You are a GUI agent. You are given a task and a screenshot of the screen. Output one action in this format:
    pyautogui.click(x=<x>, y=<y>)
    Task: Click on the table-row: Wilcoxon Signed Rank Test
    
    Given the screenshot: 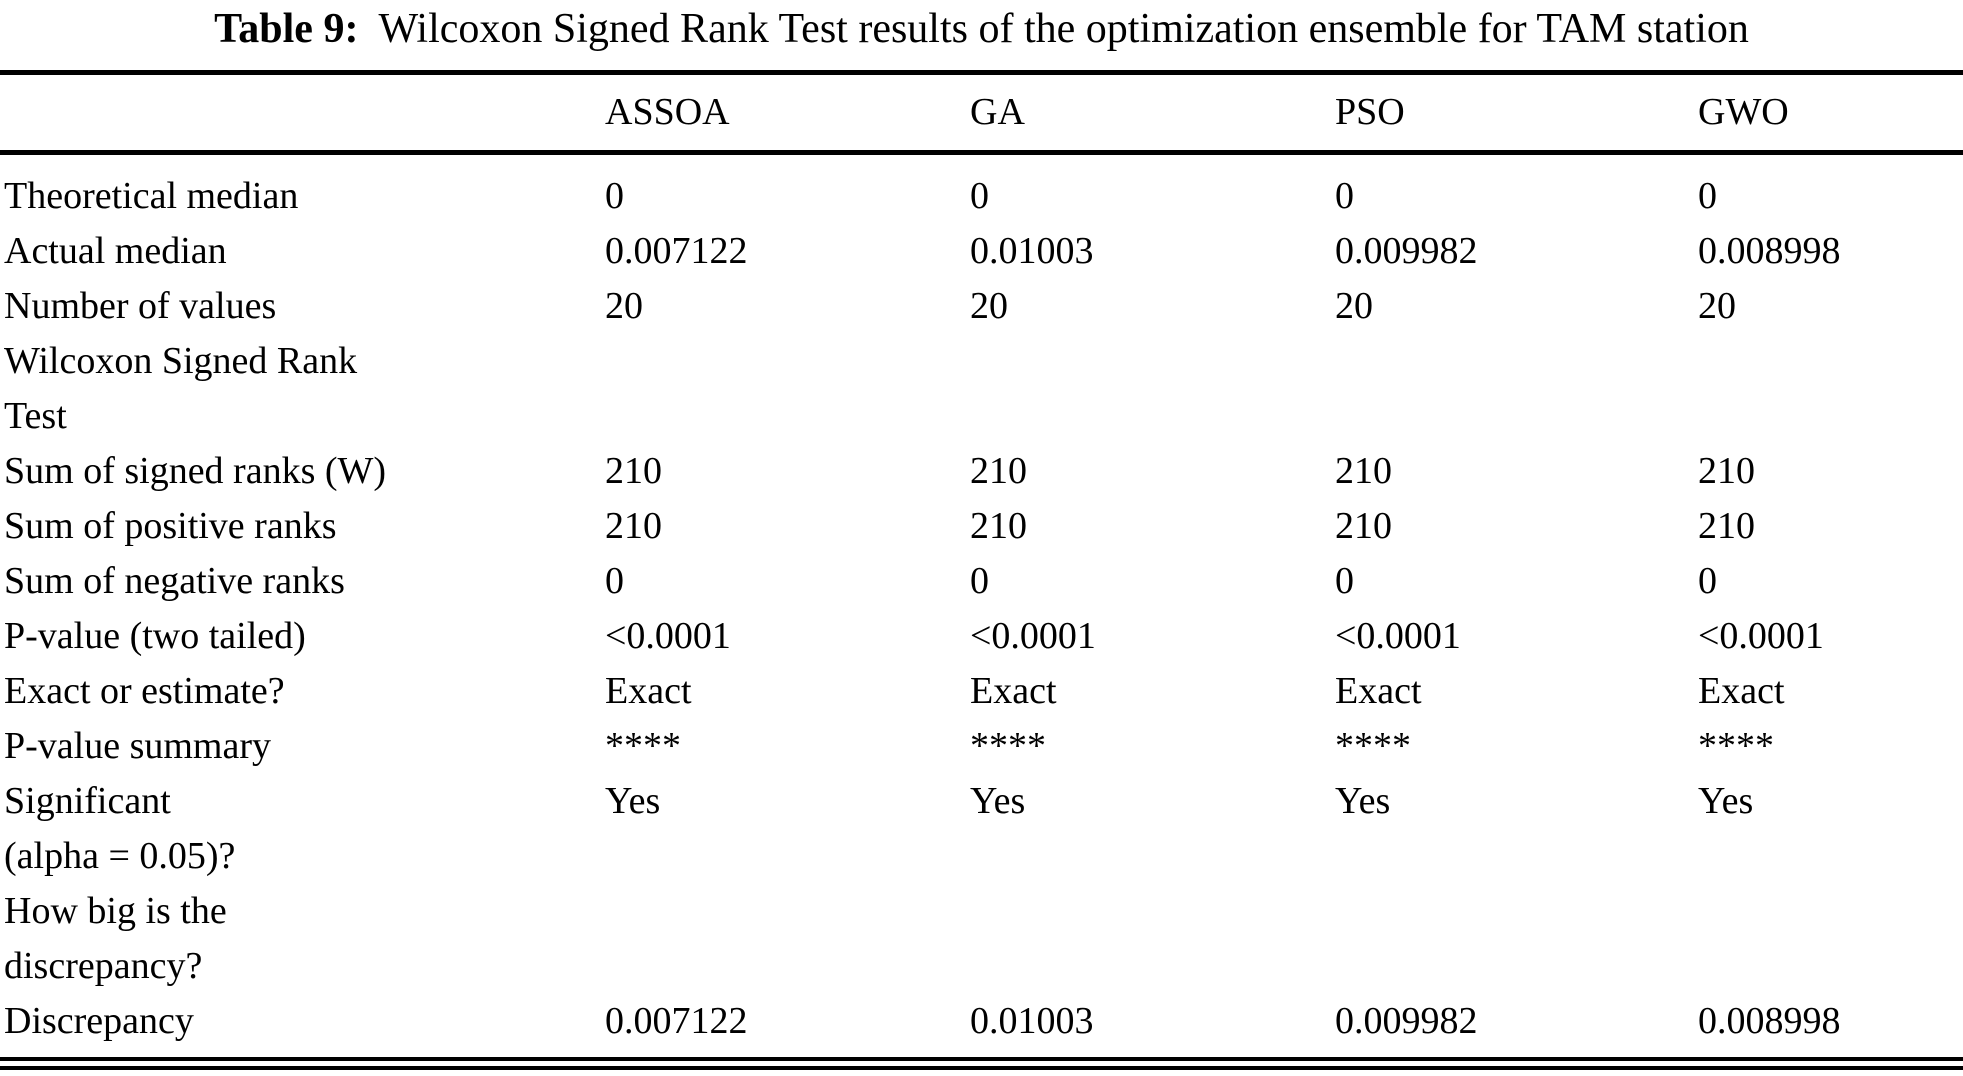 What is the action you would take?
    pyautogui.click(x=981, y=389)
    